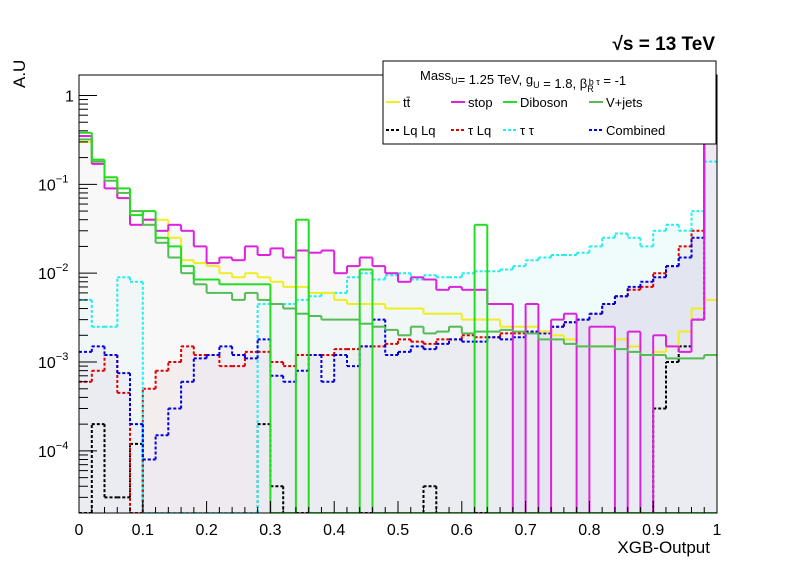  Describe the element at coordinates (143, 530) in the screenshot. I see `x-tick-label: 0.1` at that location.